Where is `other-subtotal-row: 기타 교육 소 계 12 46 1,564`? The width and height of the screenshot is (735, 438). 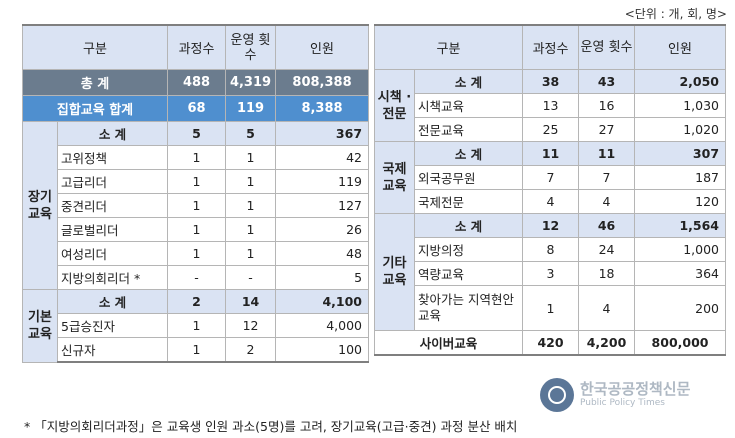 other-subtotal-row: 기타 교육 소 계 12 46 1,564 is located at coordinates (550, 272).